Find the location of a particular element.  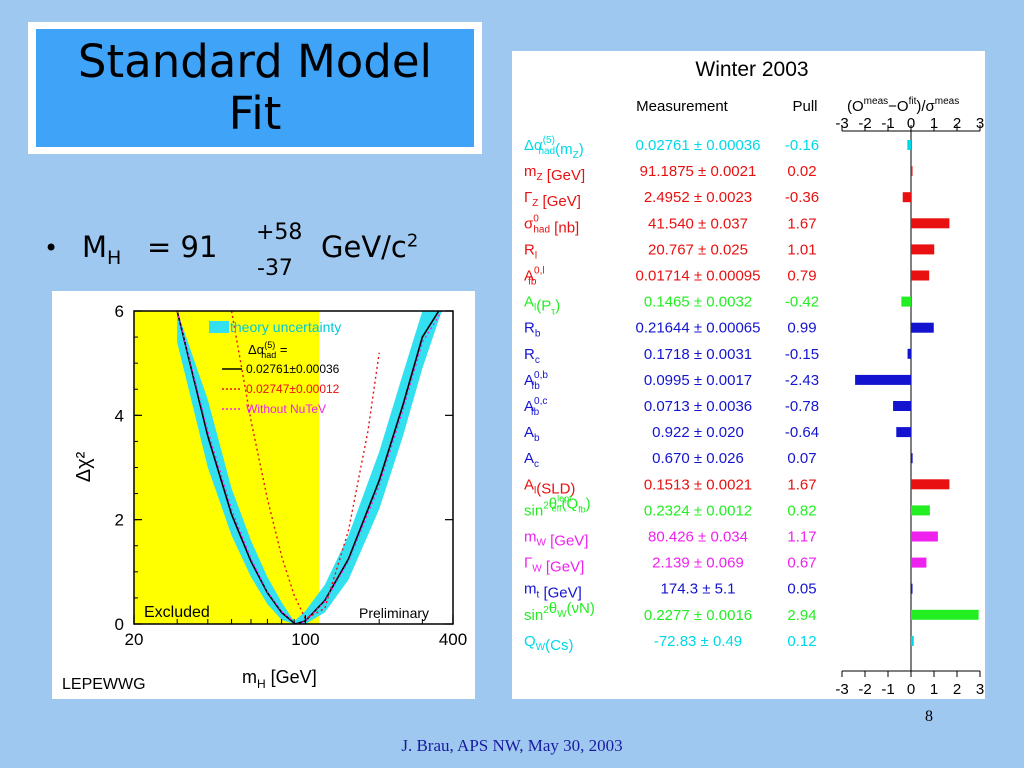

lepewwg-label: LEPEWWG is located at coordinates (104, 684).